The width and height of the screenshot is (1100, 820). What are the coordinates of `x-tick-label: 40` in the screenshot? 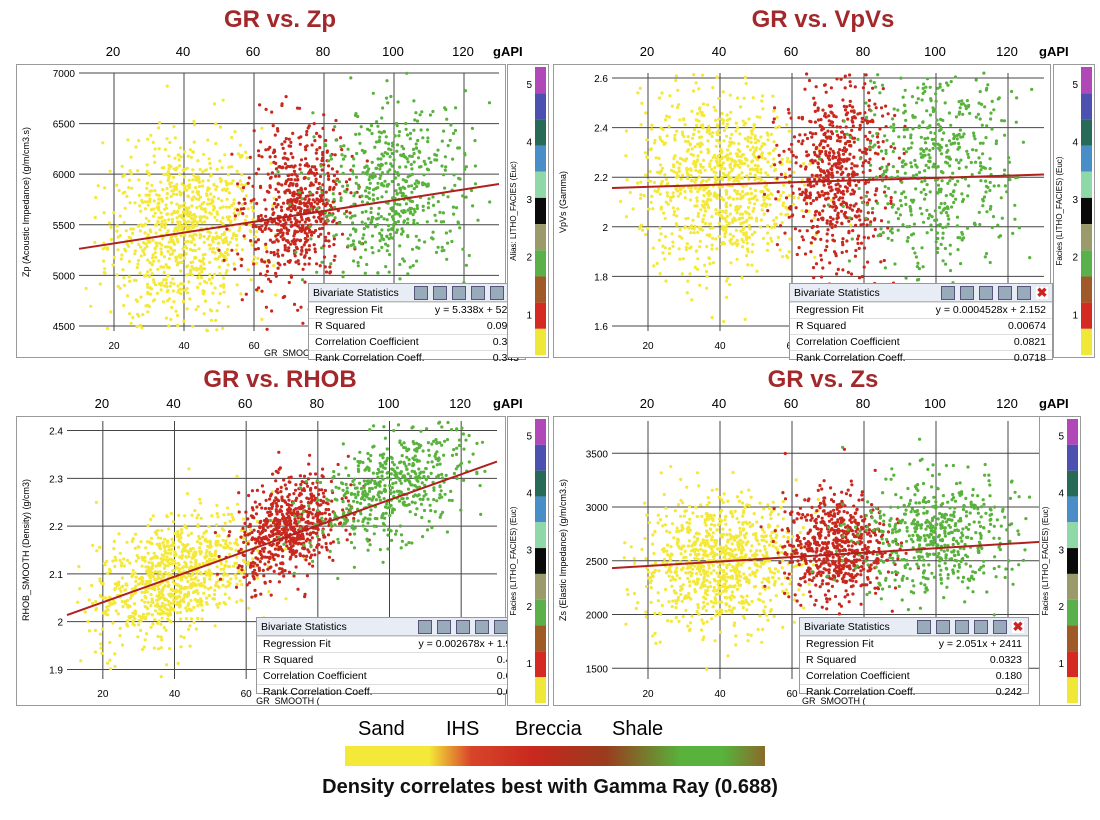 It's located at (175, 694).